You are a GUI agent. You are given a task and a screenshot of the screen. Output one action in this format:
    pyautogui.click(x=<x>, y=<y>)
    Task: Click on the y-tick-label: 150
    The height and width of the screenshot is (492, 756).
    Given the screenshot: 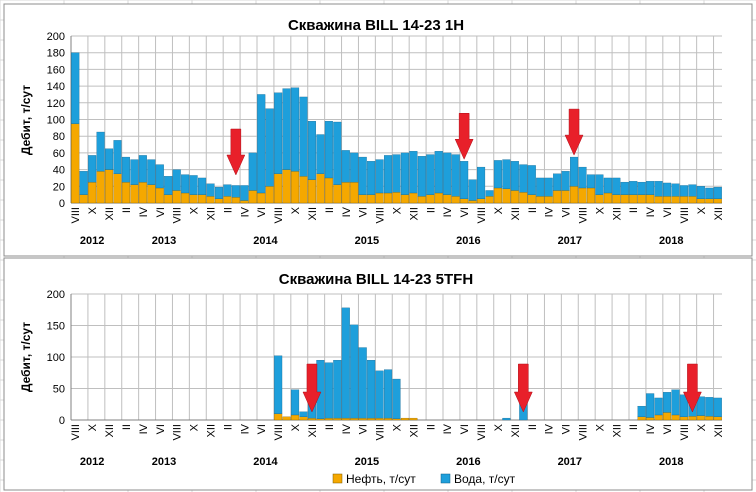 What is the action you would take?
    pyautogui.click(x=56, y=327)
    